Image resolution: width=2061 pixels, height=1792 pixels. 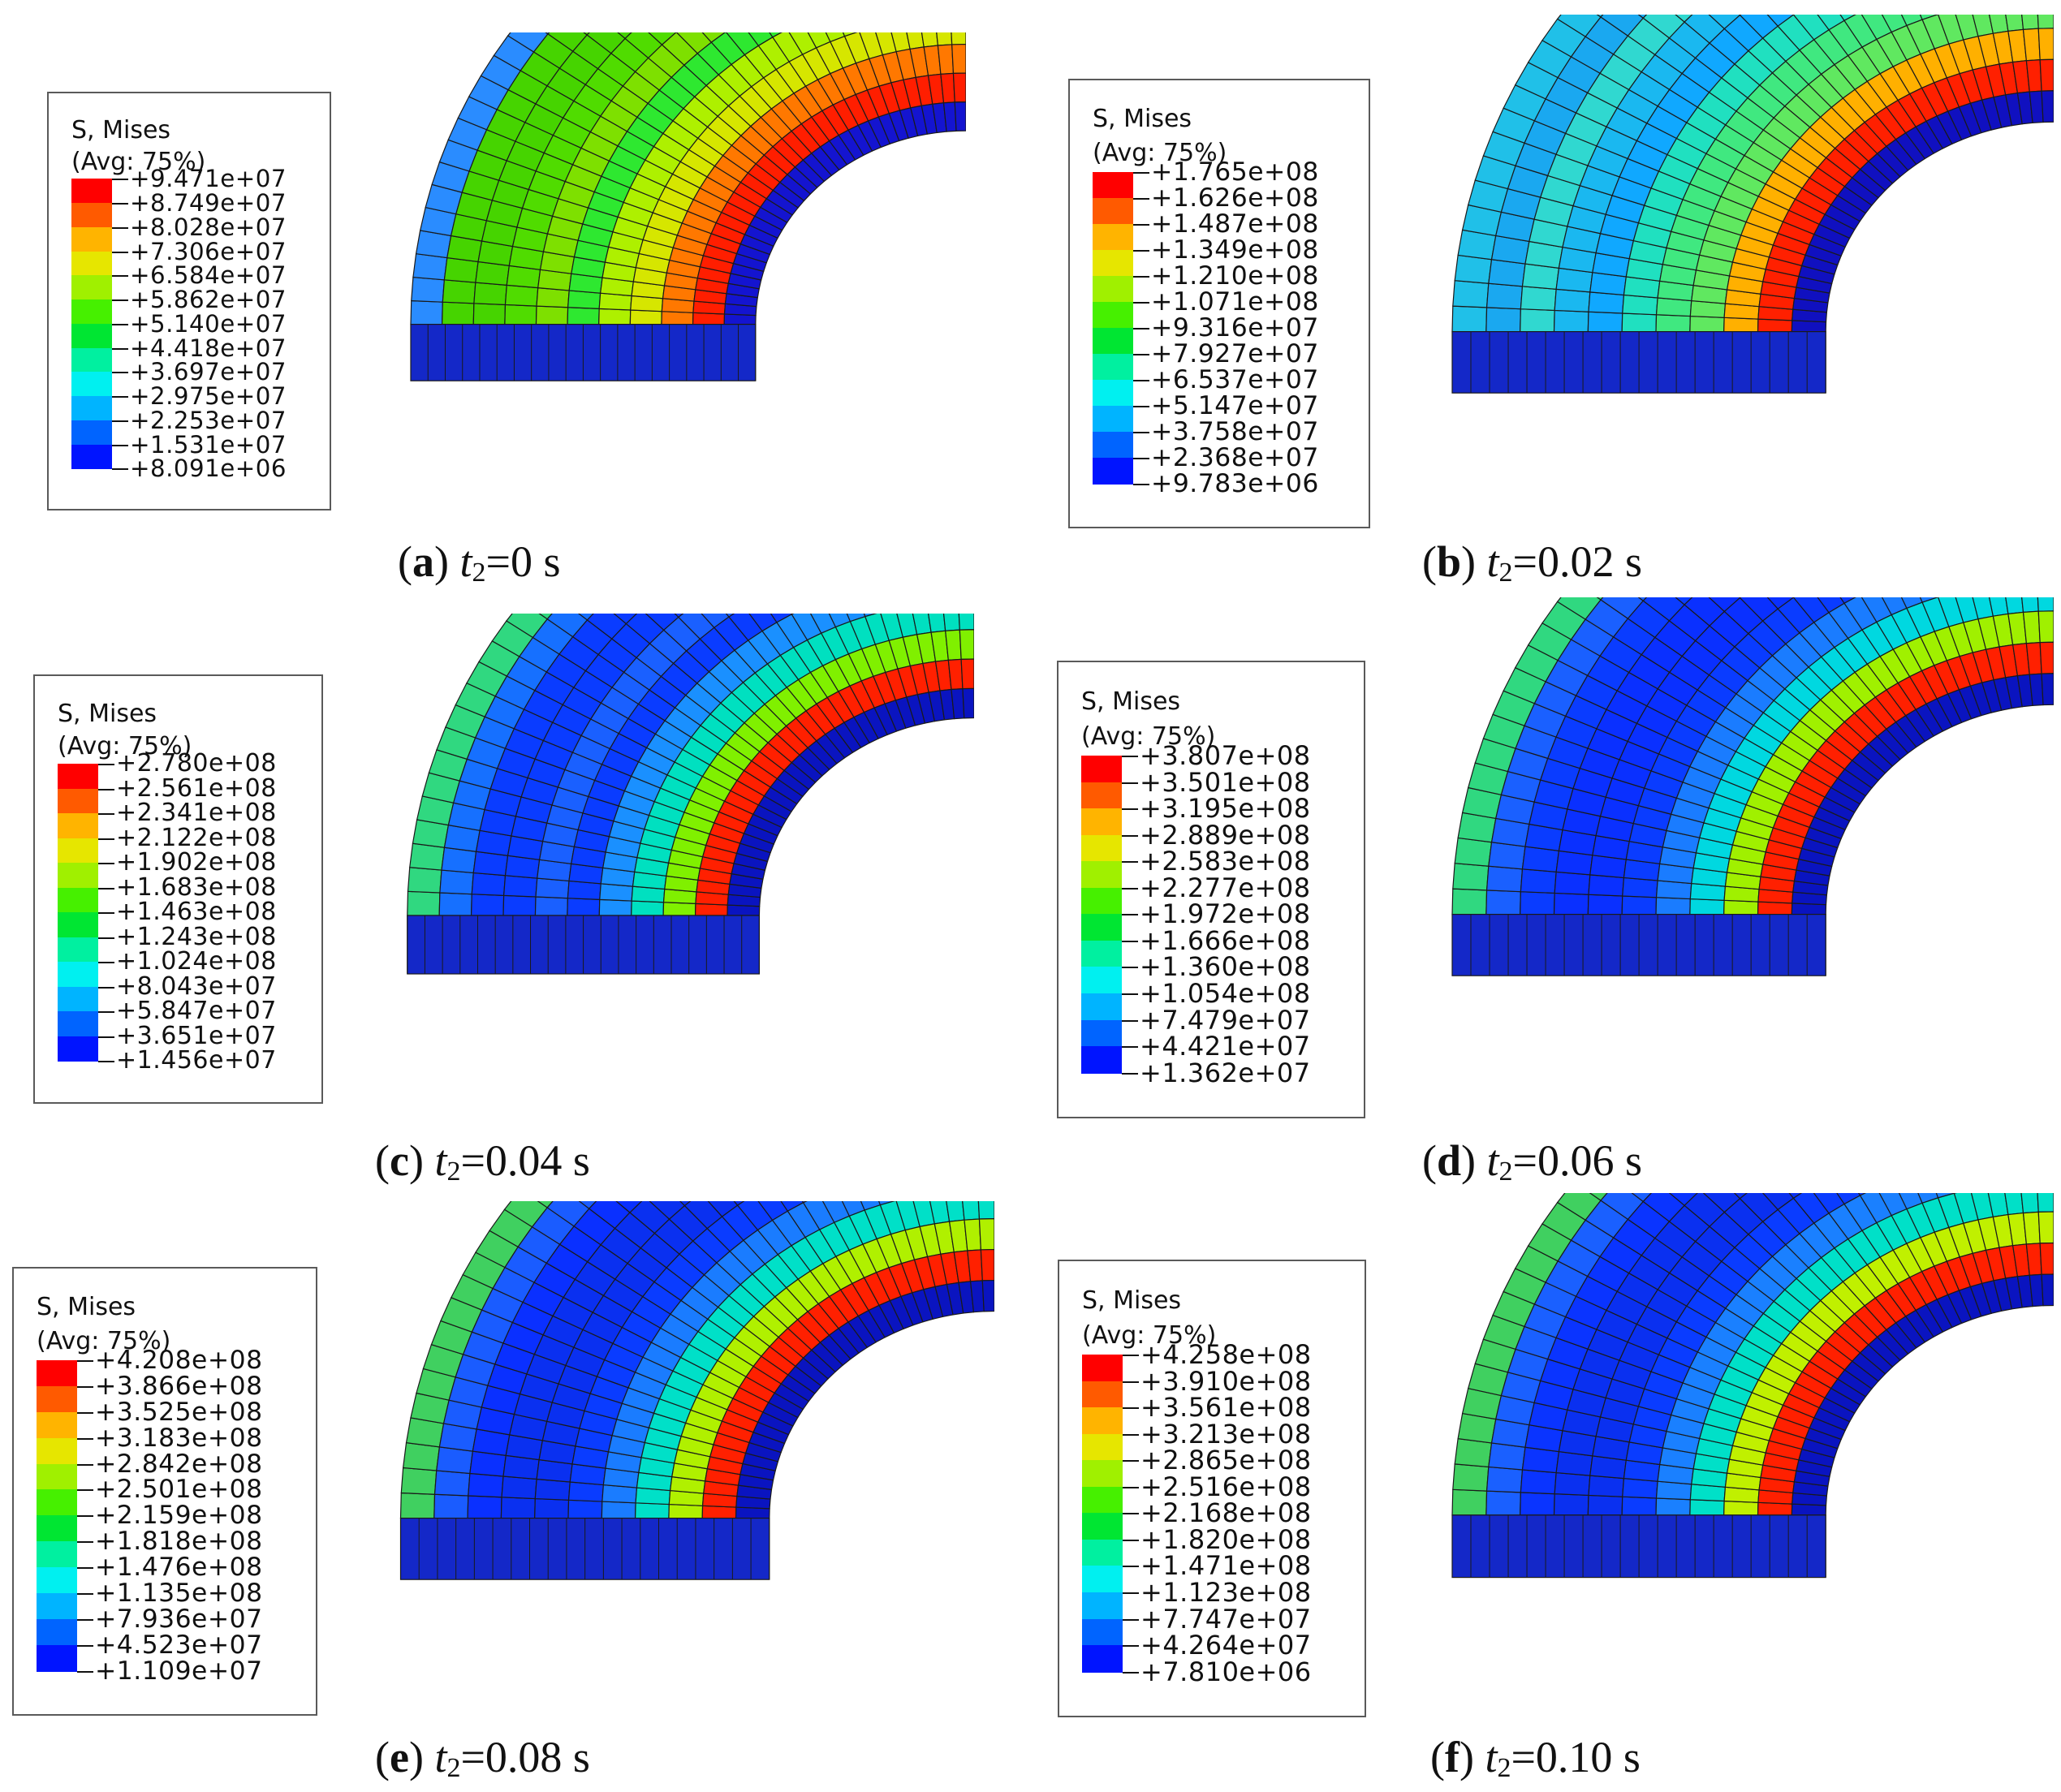 I want to click on legend-value: +7.936e+07, so click(x=179, y=1619).